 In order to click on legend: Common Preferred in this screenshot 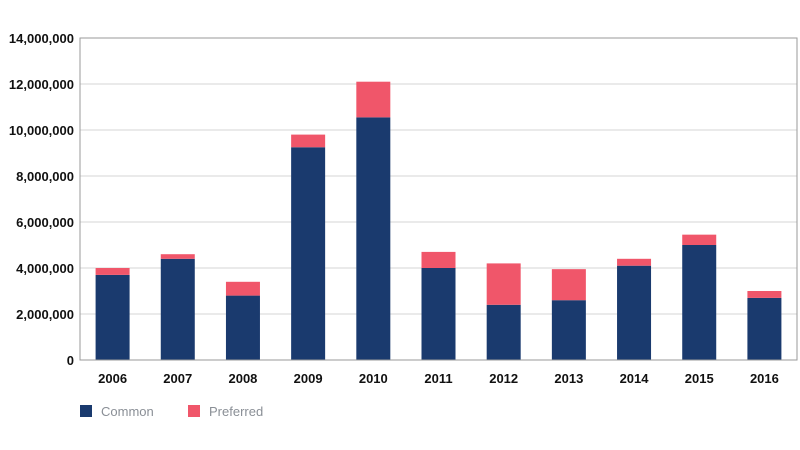, I will do `click(171, 411)`.